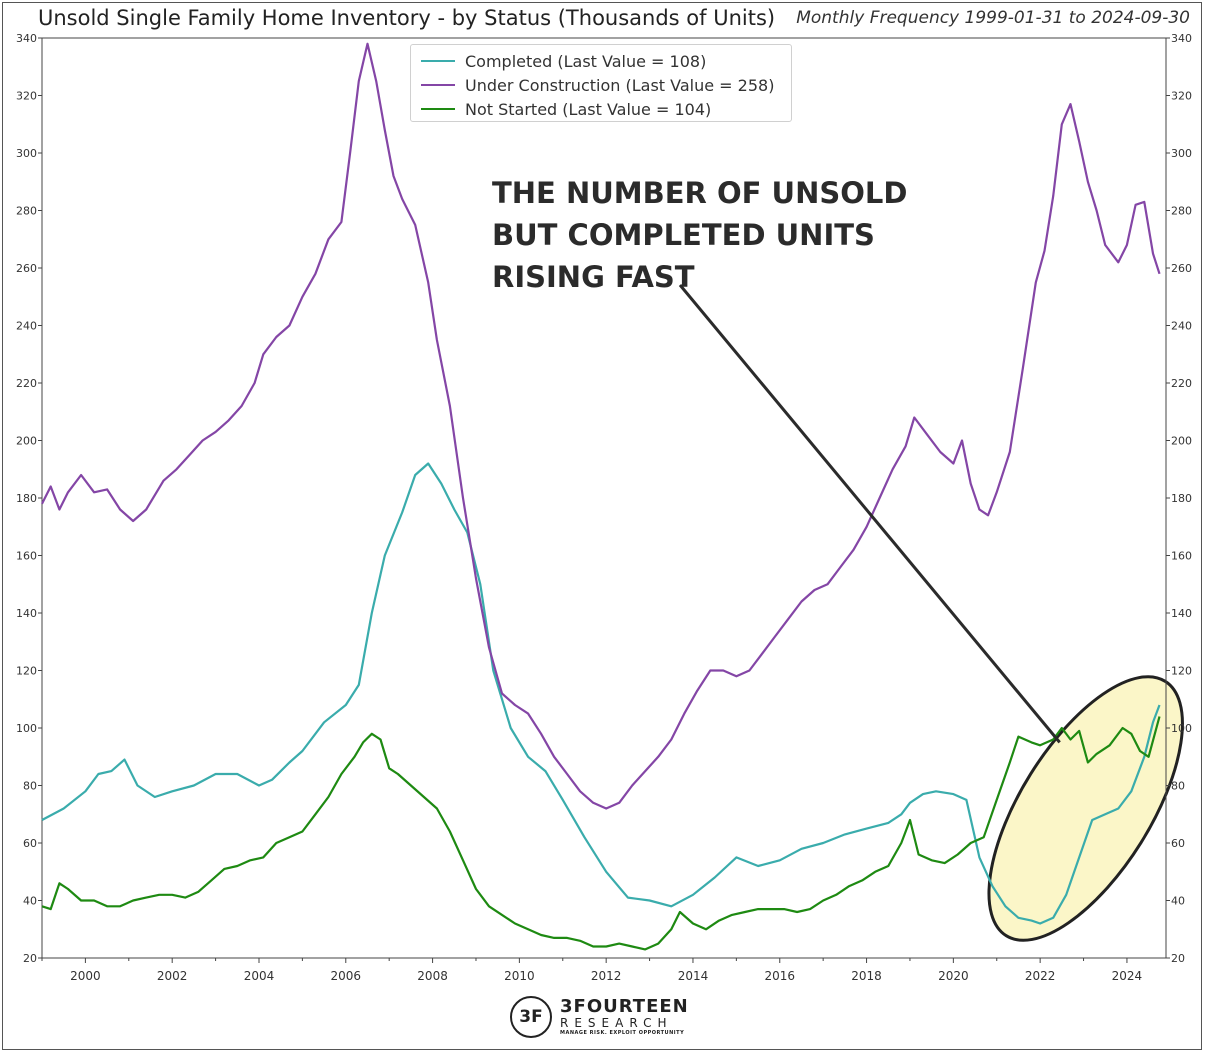 The width and height of the screenshot is (1206, 1054). Describe the element at coordinates (172, 976) in the screenshot. I see `x-tick-label: 2002` at that location.